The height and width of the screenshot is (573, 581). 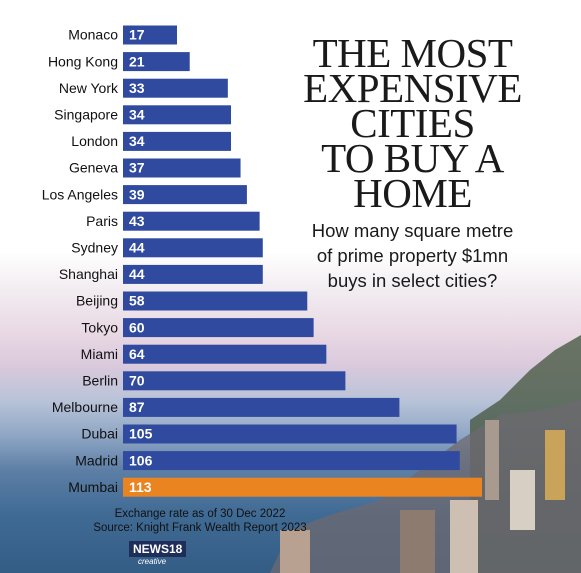 I want to click on category-label: Geneva, so click(x=93, y=168).